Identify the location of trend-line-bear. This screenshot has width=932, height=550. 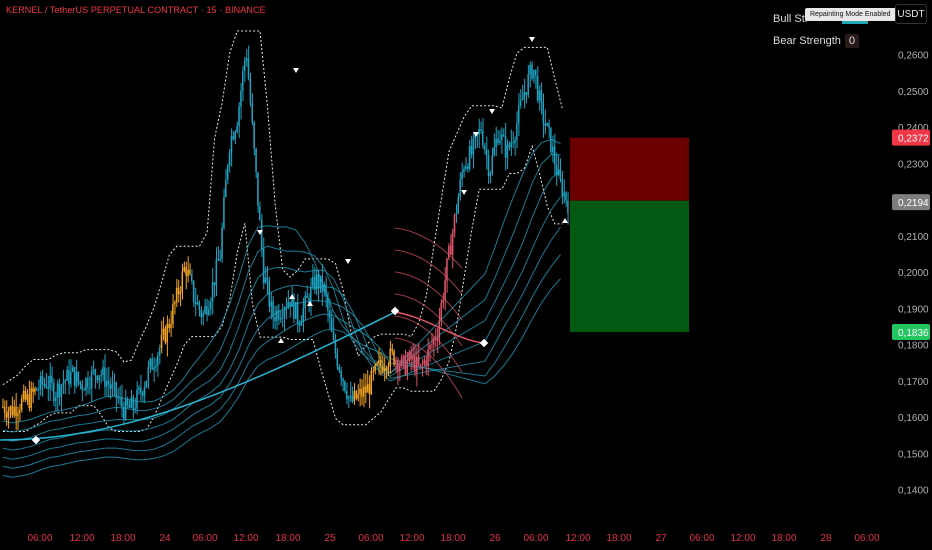
(439, 327).